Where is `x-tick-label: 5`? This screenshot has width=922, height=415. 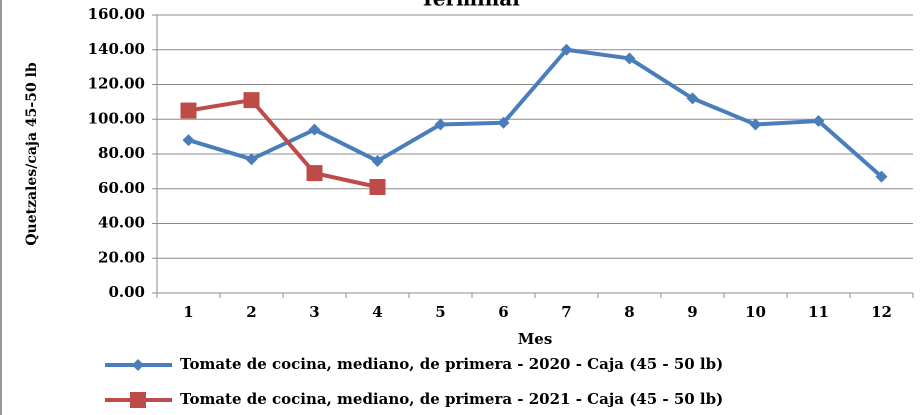
x-tick-label: 5 is located at coordinates (440, 312).